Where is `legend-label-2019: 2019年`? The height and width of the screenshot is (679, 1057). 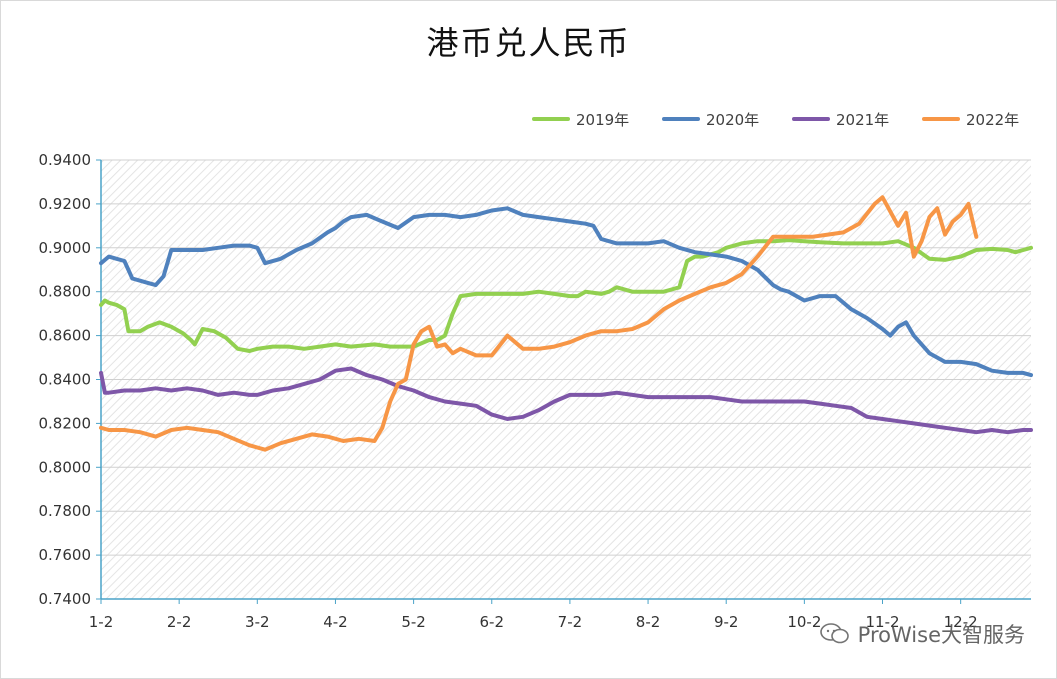 legend-label-2019: 2019年 is located at coordinates (603, 119).